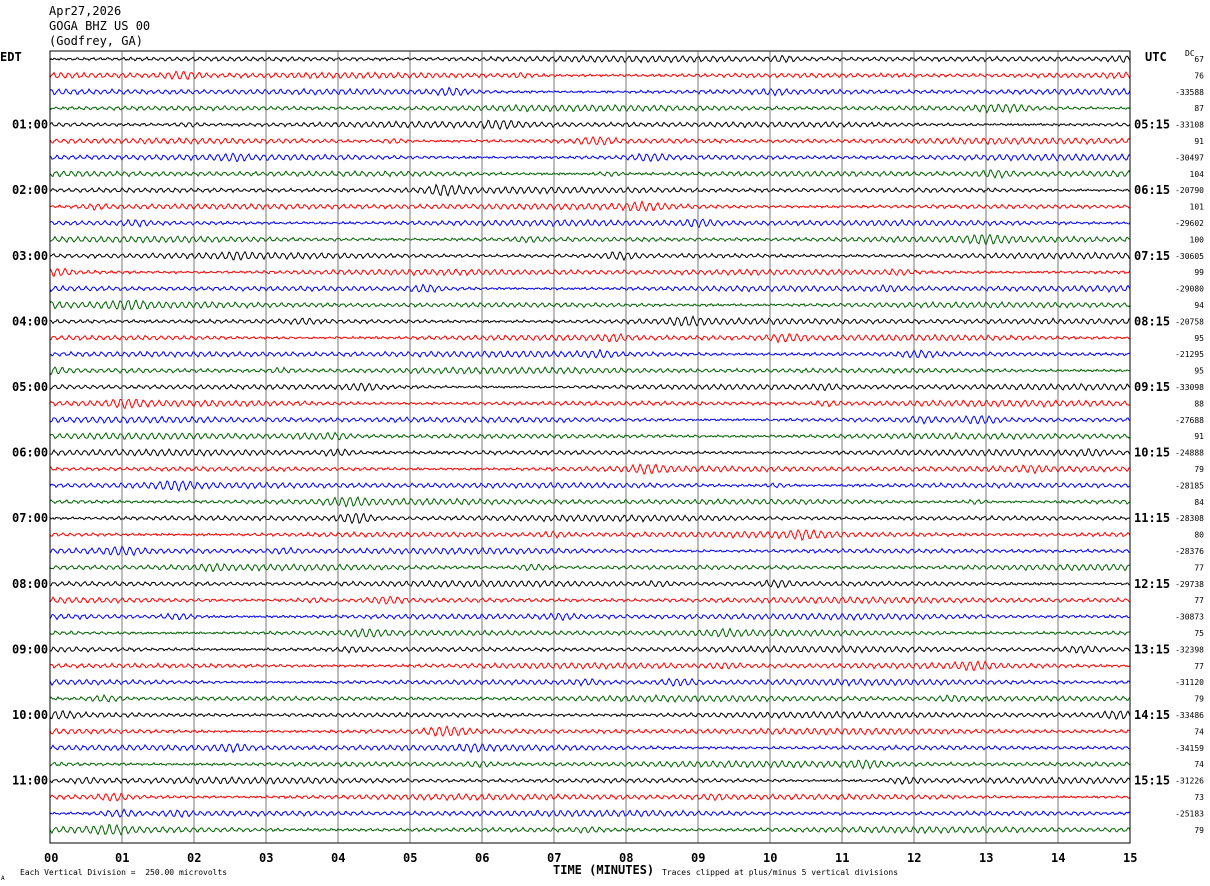 This screenshot has height=886, width=1210. I want to click on x-tick-label: 03, so click(266, 858).